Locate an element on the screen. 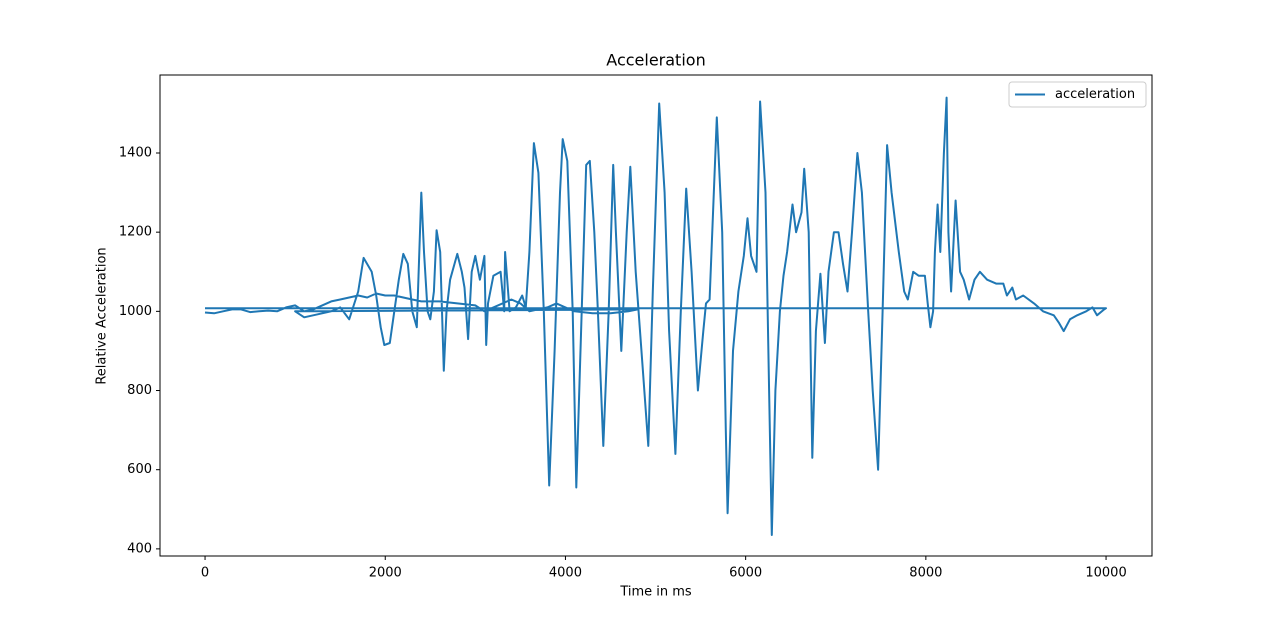 This screenshot has height=630, width=1280. x-tick-label: 10000 is located at coordinates (1105, 573).